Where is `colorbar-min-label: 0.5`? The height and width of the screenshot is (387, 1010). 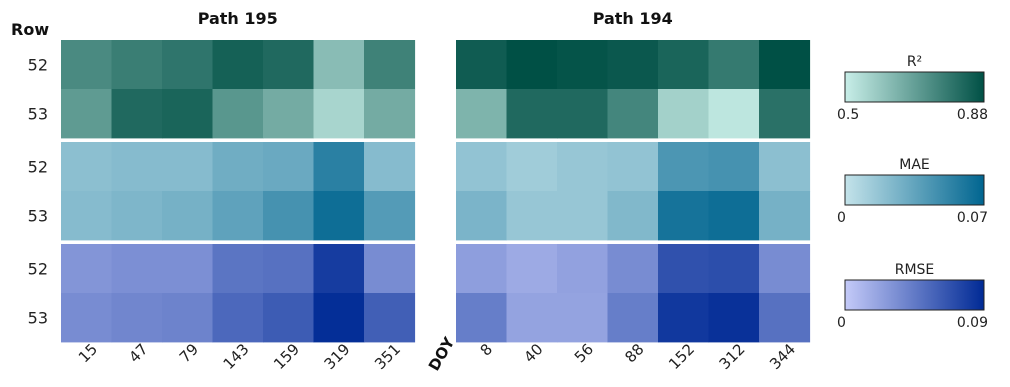
colorbar-min-label: 0.5 is located at coordinates (848, 115).